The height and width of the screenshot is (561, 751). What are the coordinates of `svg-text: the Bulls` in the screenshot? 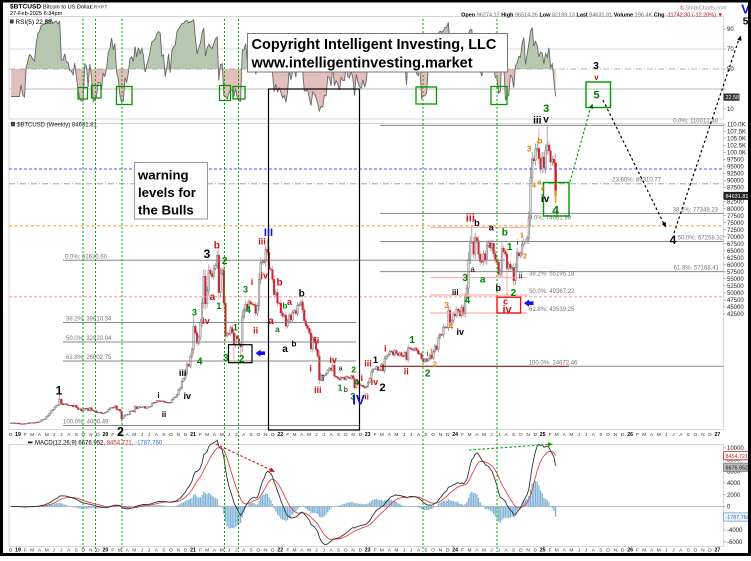 It's located at (166, 210).